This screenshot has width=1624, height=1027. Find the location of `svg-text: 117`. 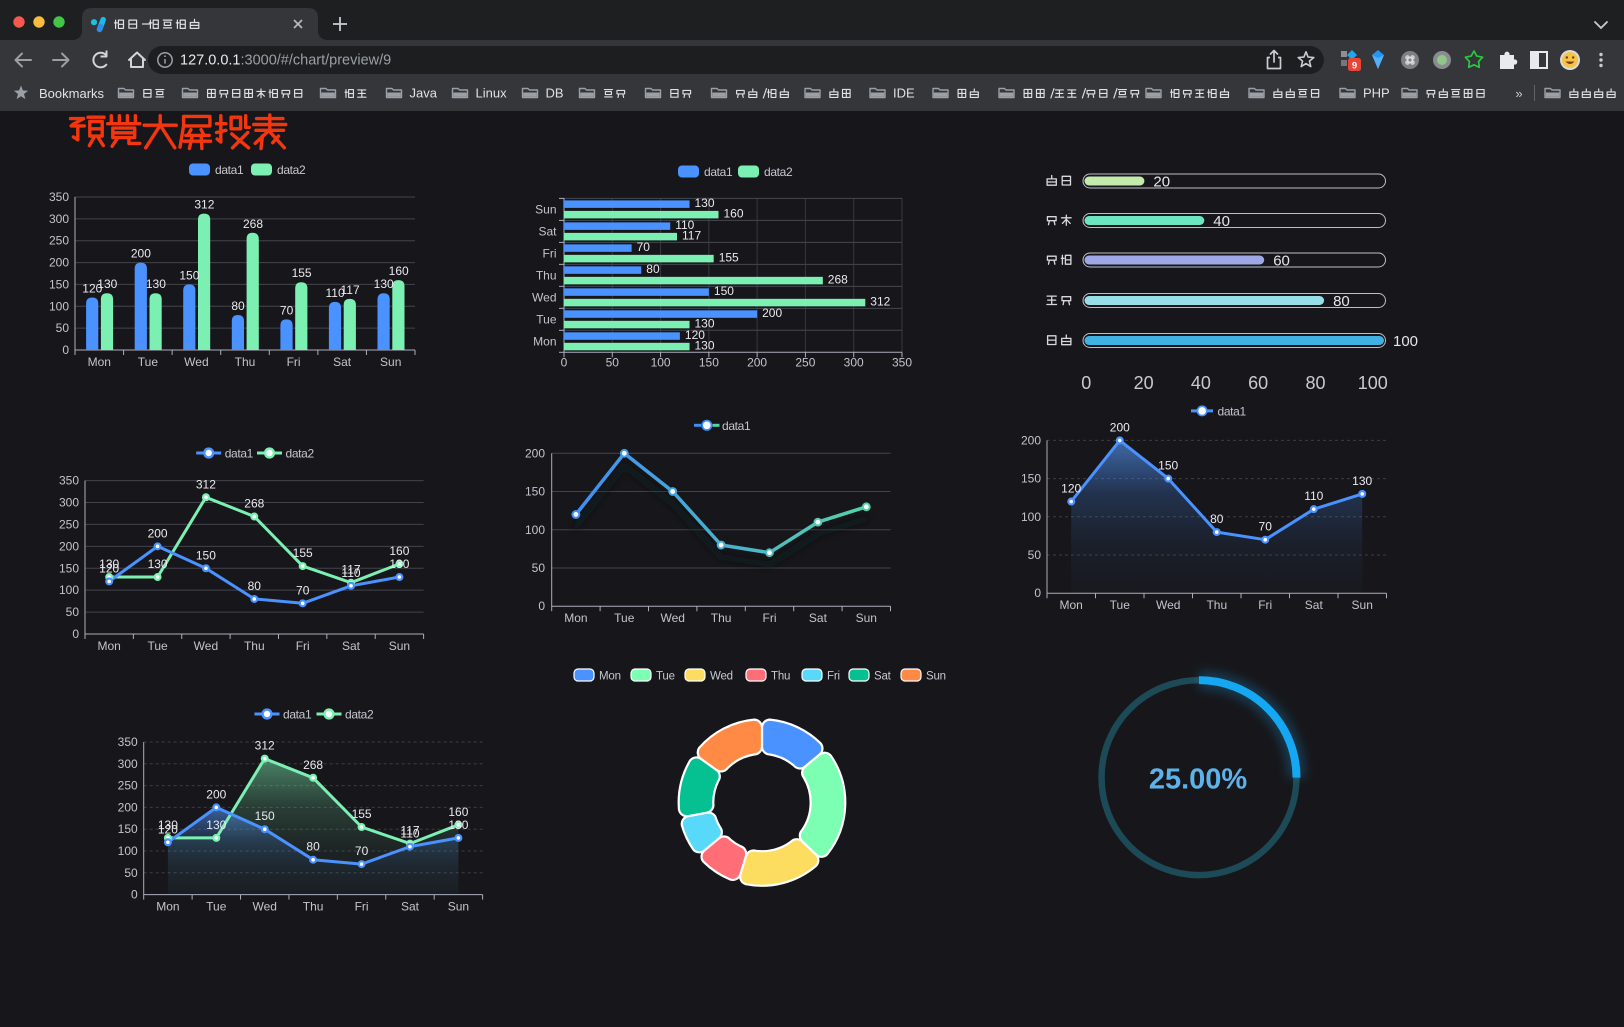

svg-text: 117 is located at coordinates (409, 831).